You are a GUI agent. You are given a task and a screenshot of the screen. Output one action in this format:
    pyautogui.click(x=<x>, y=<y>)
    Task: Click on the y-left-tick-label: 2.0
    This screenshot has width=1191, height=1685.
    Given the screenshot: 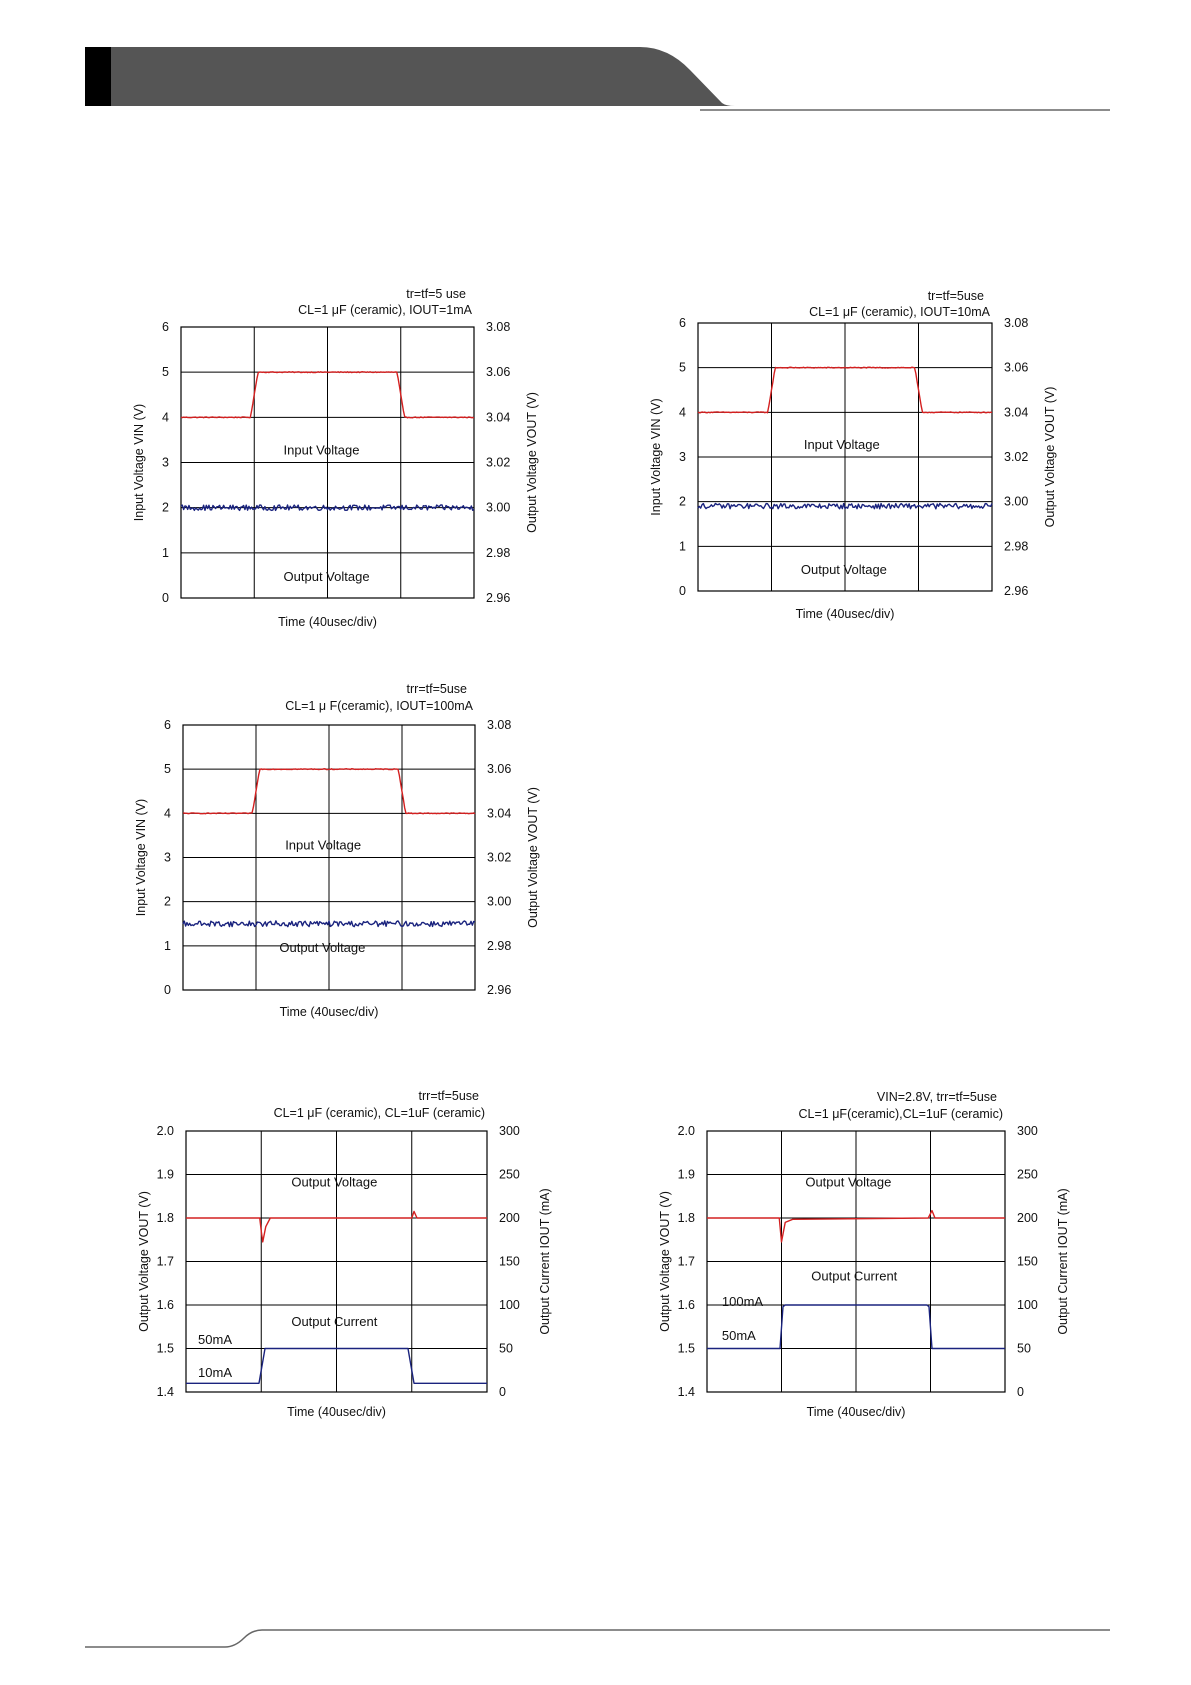 What is the action you would take?
    pyautogui.click(x=165, y=1131)
    